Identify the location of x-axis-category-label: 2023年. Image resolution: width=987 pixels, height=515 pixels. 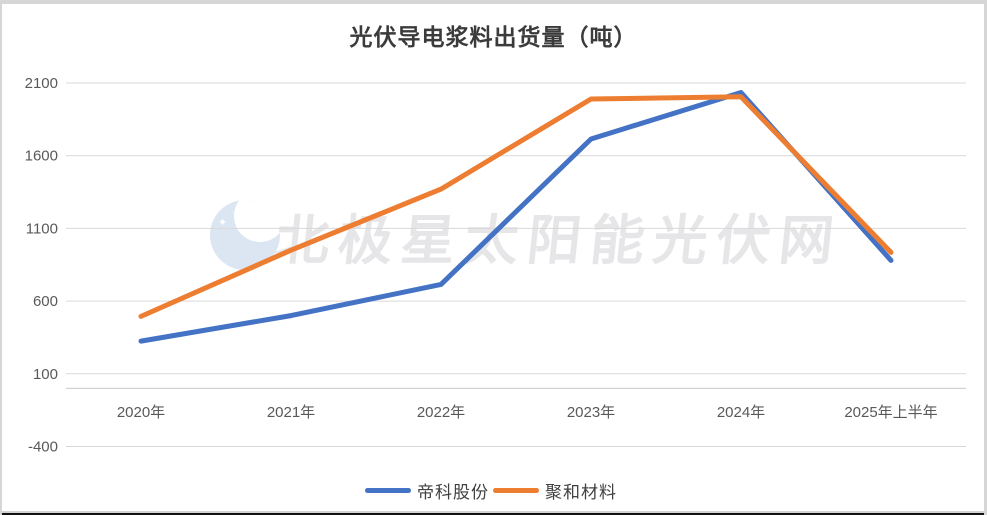
(591, 412).